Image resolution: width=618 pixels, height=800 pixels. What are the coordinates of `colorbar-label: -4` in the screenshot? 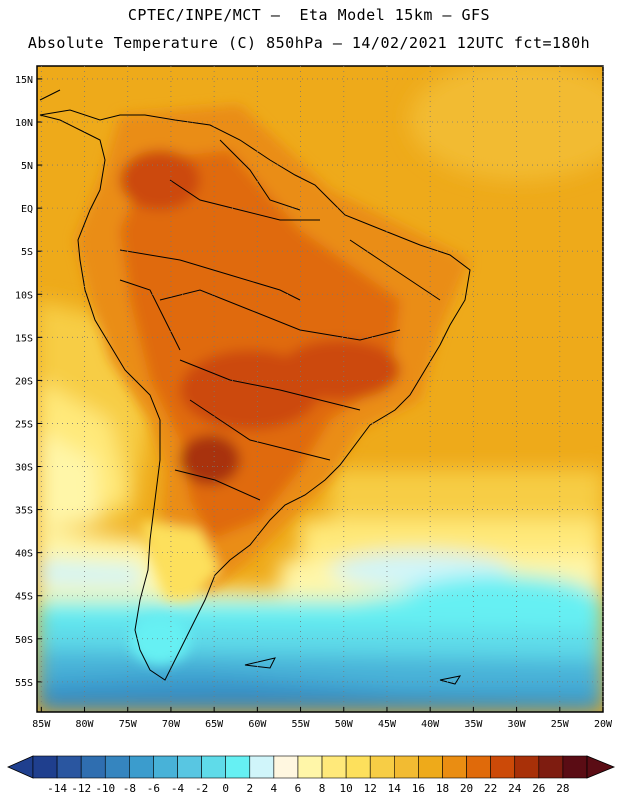 It's located at (178, 788).